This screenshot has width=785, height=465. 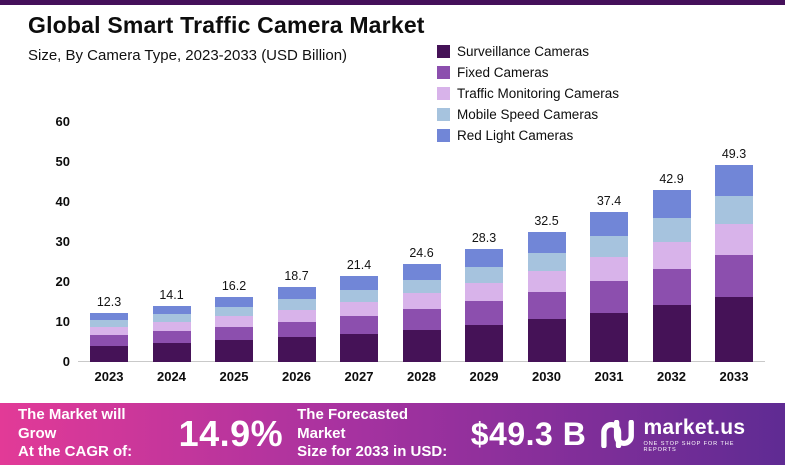 What do you see at coordinates (231, 433) in the screenshot?
I see `cagr-value: 14.9%` at bounding box center [231, 433].